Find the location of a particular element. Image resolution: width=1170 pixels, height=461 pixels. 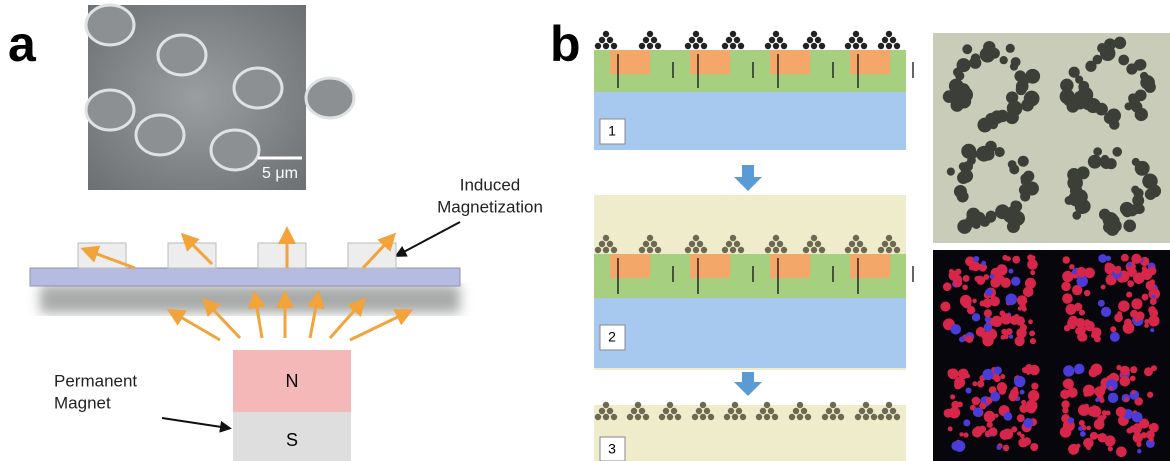

annotation: Magnetization is located at coordinates (490, 206).